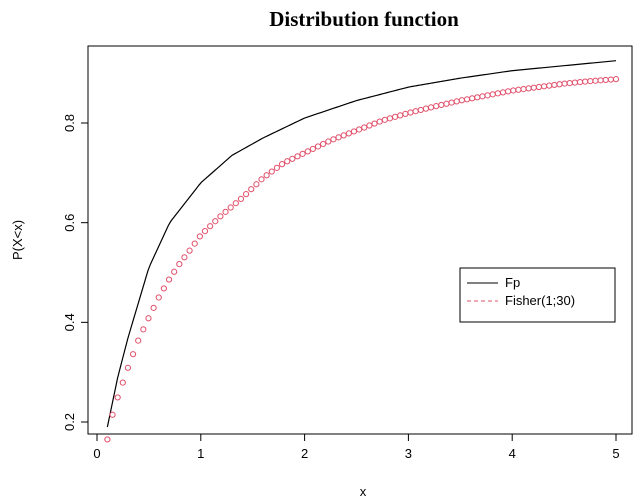  What do you see at coordinates (615, 453) in the screenshot?
I see `x-tick-label: 5` at bounding box center [615, 453].